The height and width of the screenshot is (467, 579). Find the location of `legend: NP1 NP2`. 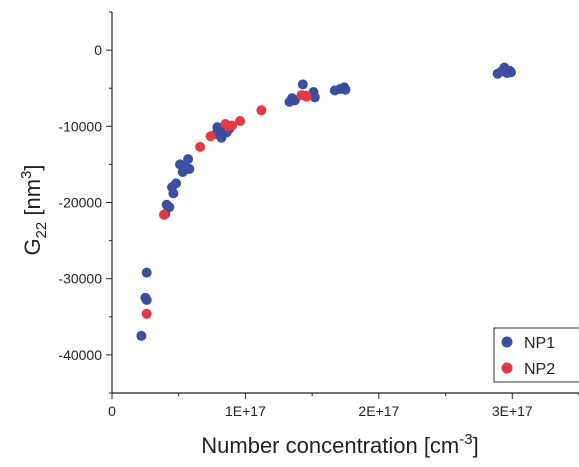

legend: NP1 NP2 is located at coordinates (536, 355).